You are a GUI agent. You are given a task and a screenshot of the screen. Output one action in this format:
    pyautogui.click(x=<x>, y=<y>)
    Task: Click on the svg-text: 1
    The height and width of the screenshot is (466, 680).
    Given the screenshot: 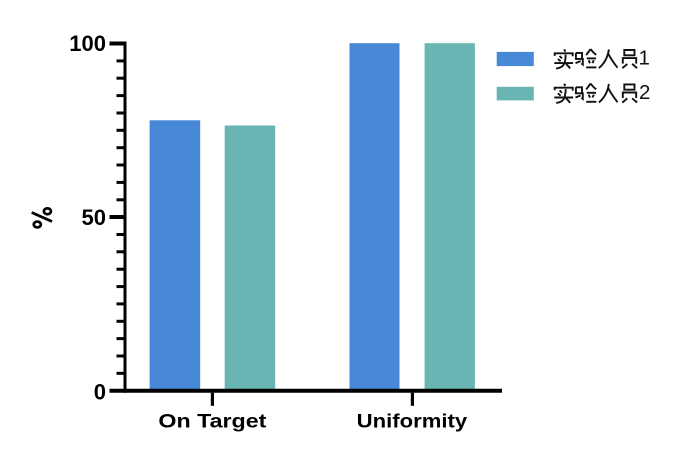 What is the action you would take?
    pyautogui.click(x=644, y=58)
    